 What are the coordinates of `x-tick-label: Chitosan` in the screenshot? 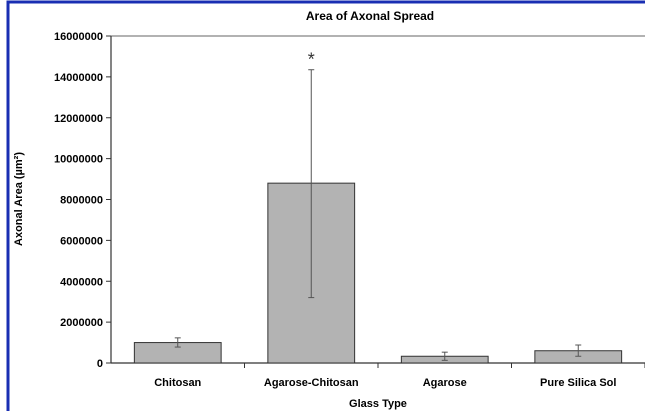 It's located at (177, 383).